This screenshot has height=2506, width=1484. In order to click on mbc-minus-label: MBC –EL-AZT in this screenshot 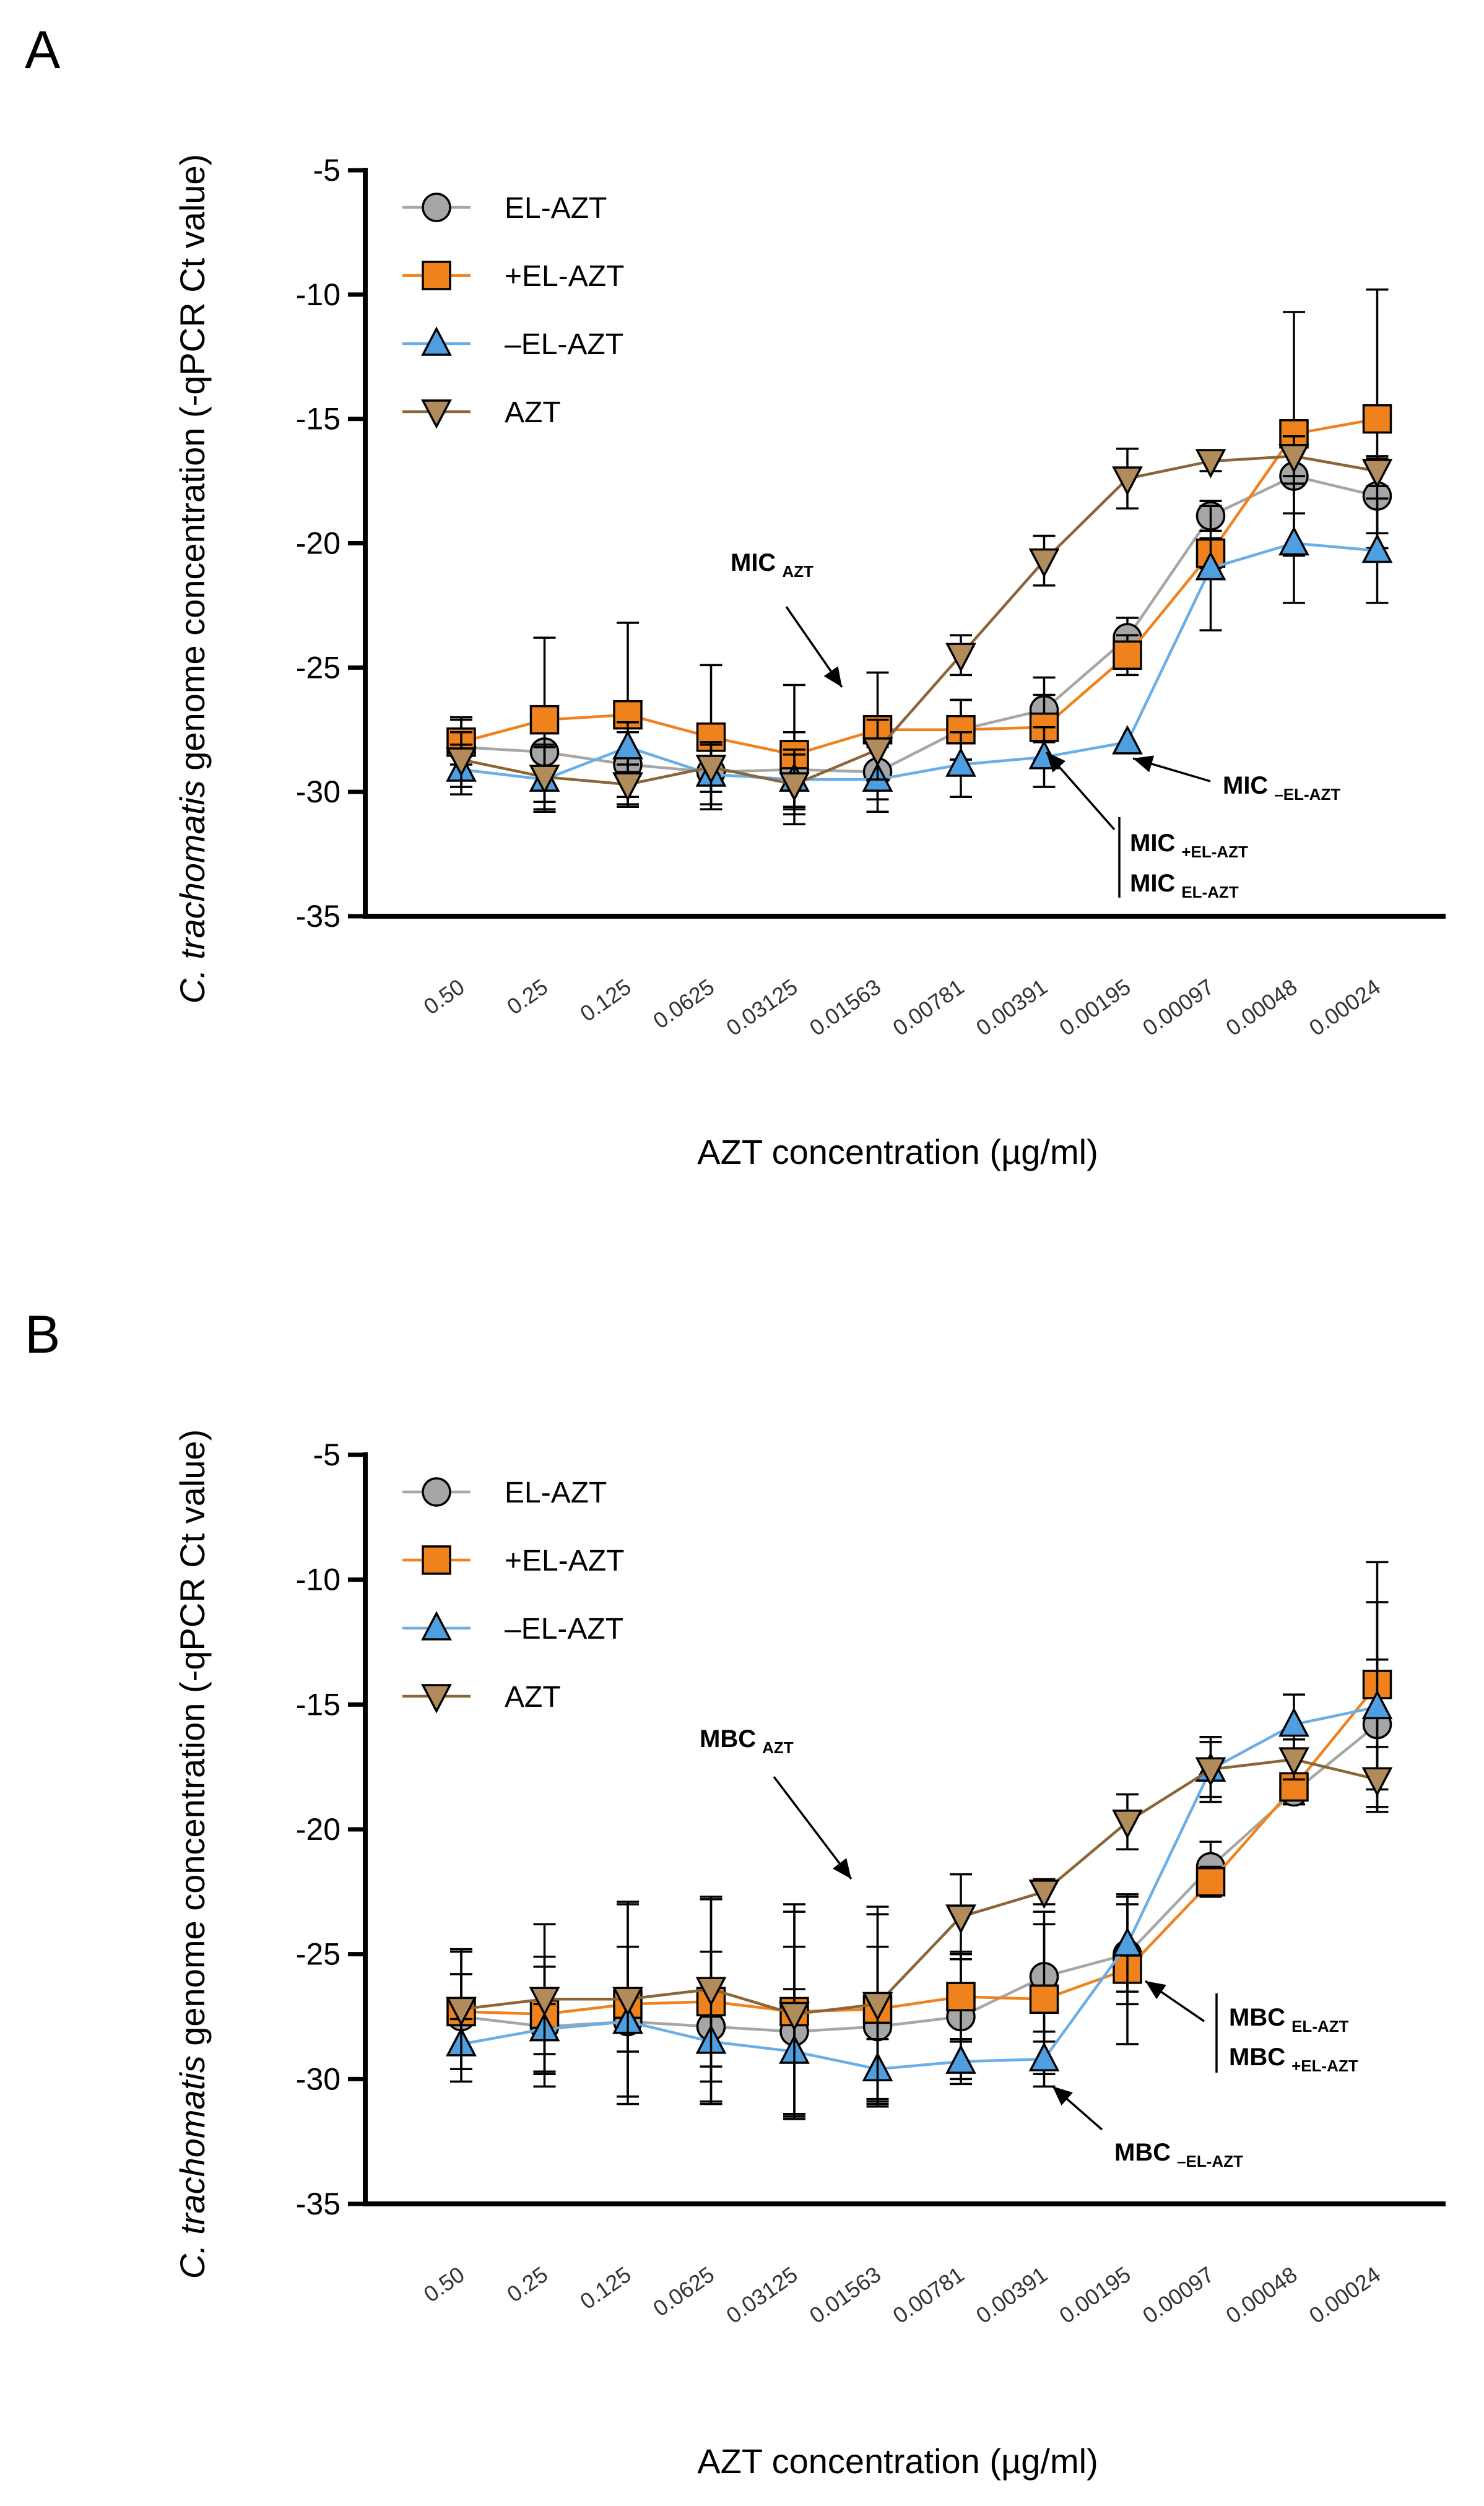, I will do `click(1179, 2154)`.